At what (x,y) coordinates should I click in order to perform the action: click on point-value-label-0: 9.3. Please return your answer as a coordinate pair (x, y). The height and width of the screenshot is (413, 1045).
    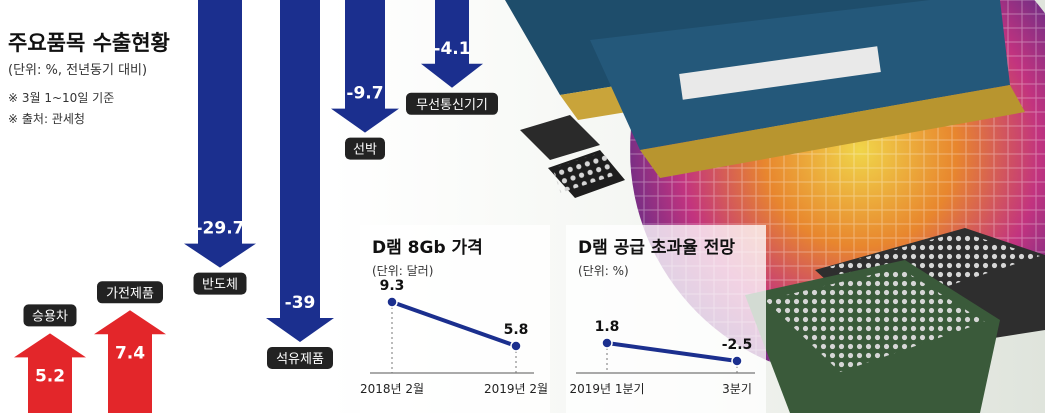
    Looking at the image, I should click on (392, 286).